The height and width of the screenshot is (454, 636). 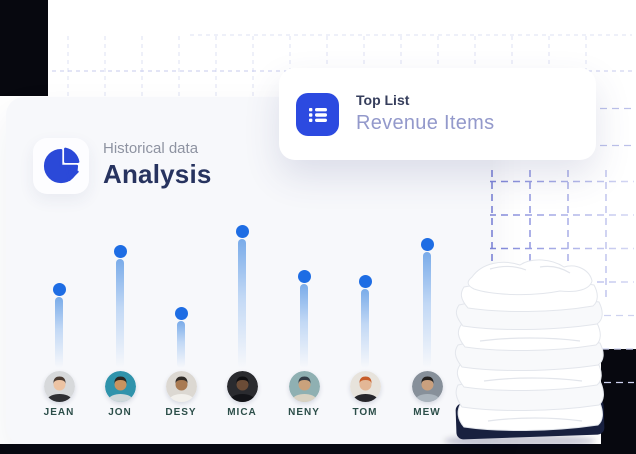 I want to click on top-list-eyebrow: Top List, so click(x=383, y=100).